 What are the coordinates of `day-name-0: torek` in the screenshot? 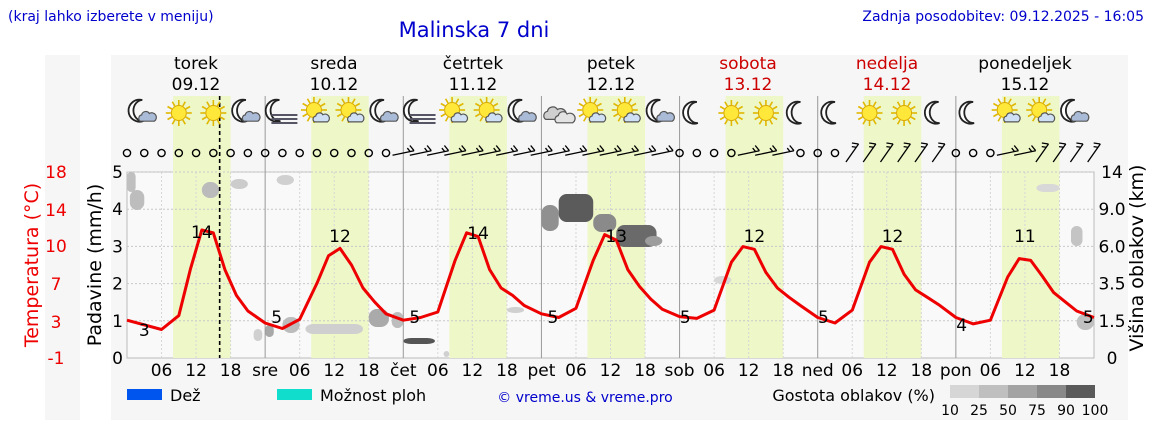 It's located at (196, 64).